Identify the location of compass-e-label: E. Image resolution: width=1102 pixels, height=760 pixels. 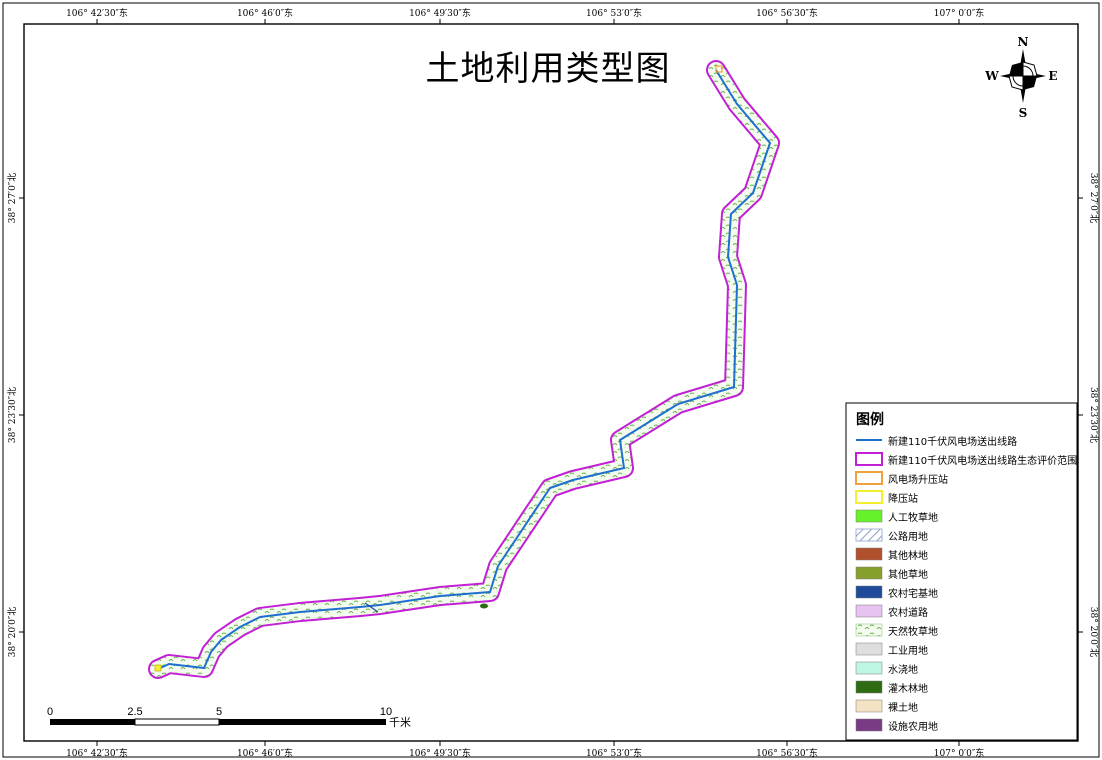
(1052, 76).